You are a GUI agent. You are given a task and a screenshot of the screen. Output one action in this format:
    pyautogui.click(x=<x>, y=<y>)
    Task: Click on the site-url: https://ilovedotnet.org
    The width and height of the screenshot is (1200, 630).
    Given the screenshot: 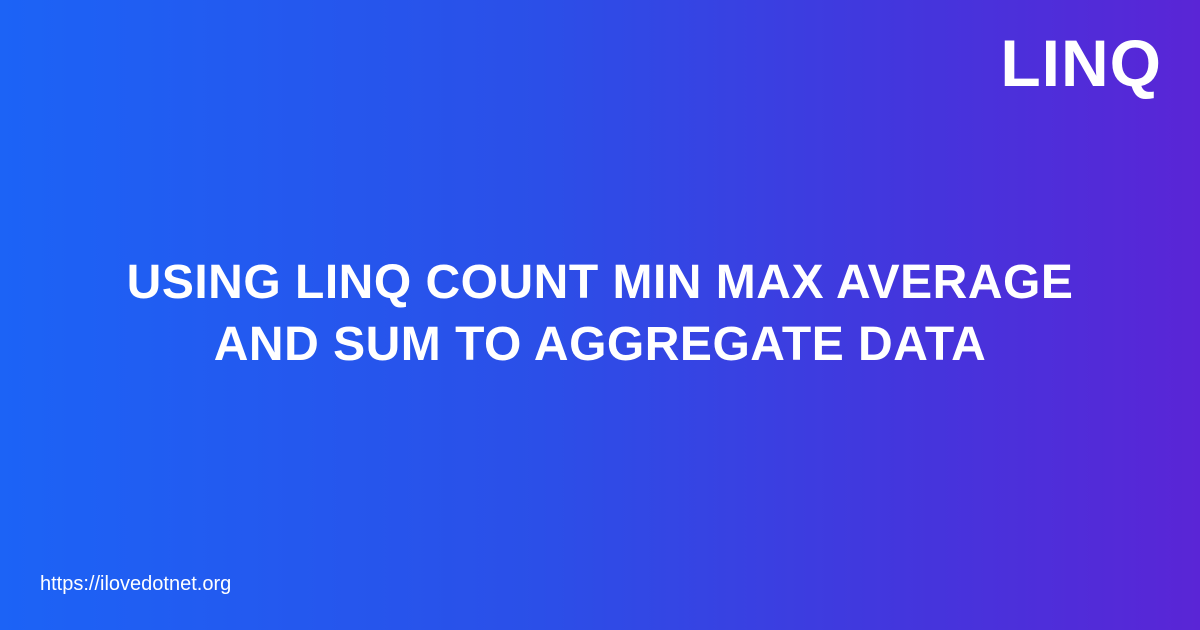 What is the action you would take?
    pyautogui.click(x=136, y=584)
    